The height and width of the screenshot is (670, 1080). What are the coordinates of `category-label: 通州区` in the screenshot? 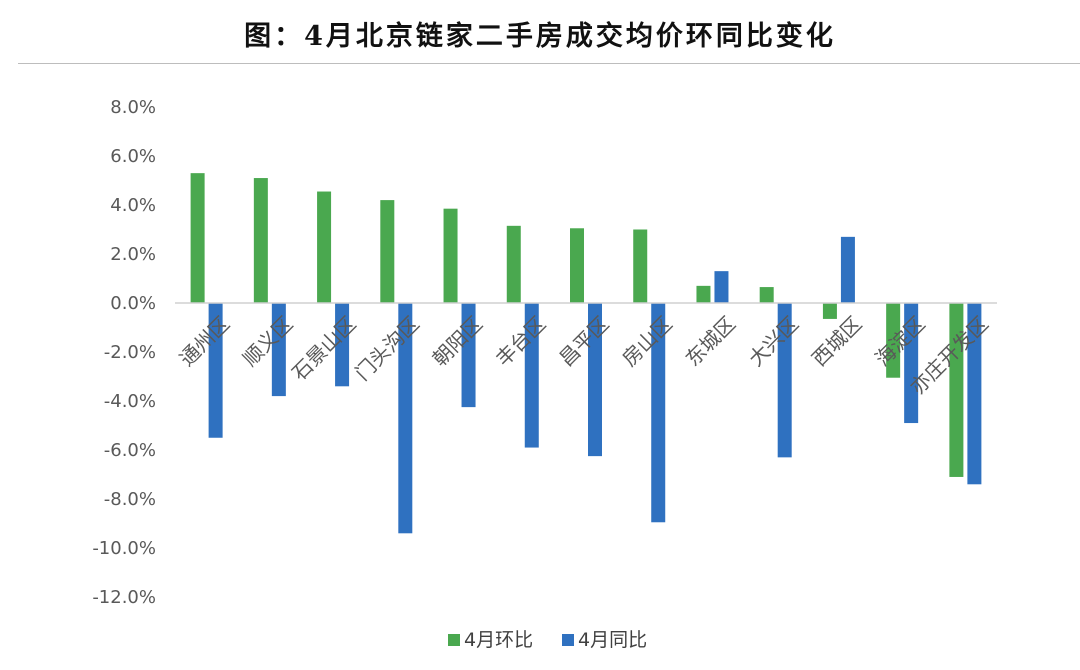 It's located at (204, 341).